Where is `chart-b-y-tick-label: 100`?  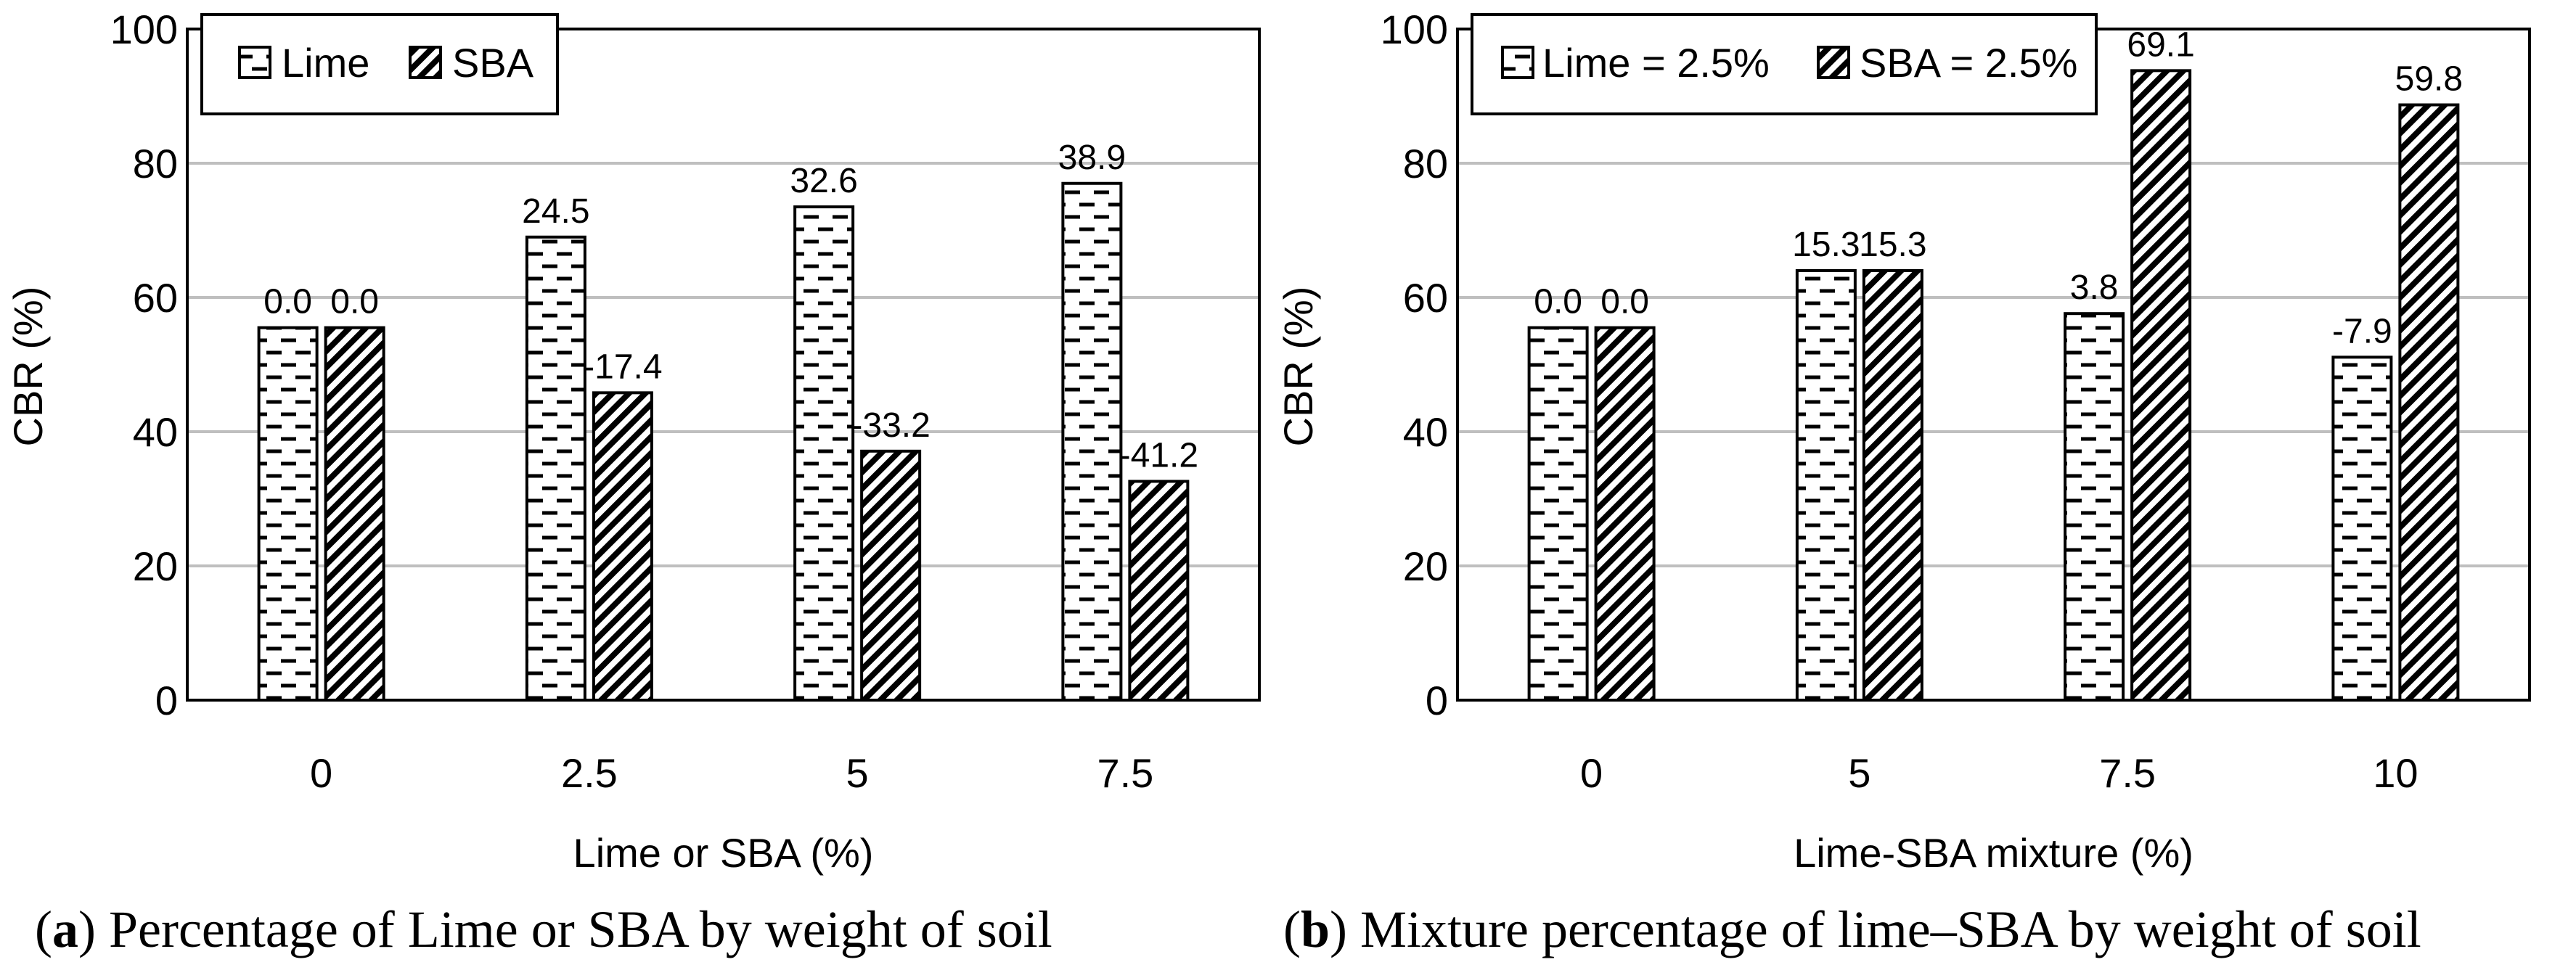
chart-b-y-tick-label: 100 is located at coordinates (1414, 29).